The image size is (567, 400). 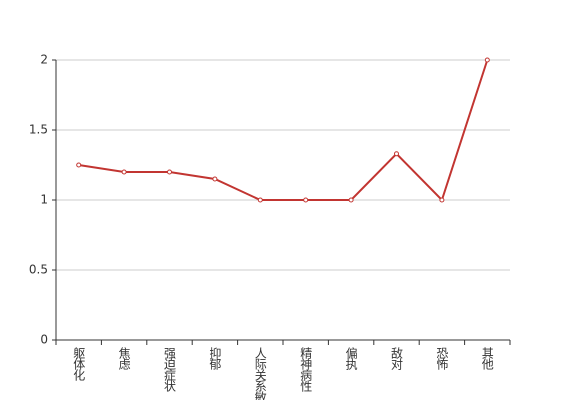 What do you see at coordinates (351, 358) in the screenshot?
I see `x-tick-label: 偏执` at bounding box center [351, 358].